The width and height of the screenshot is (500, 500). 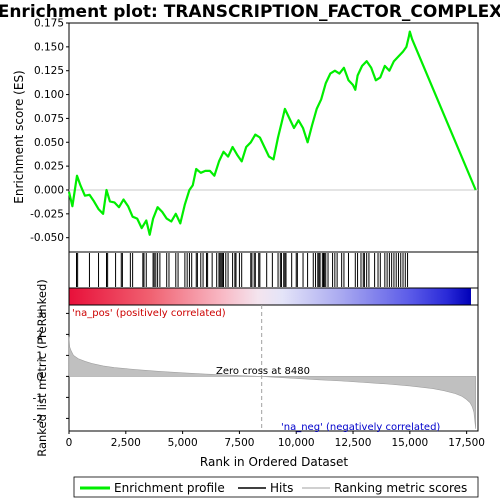 What do you see at coordinates (19, 136) in the screenshot?
I see `es-y-axis-label: Enrichment score (ES)` at bounding box center [19, 136].